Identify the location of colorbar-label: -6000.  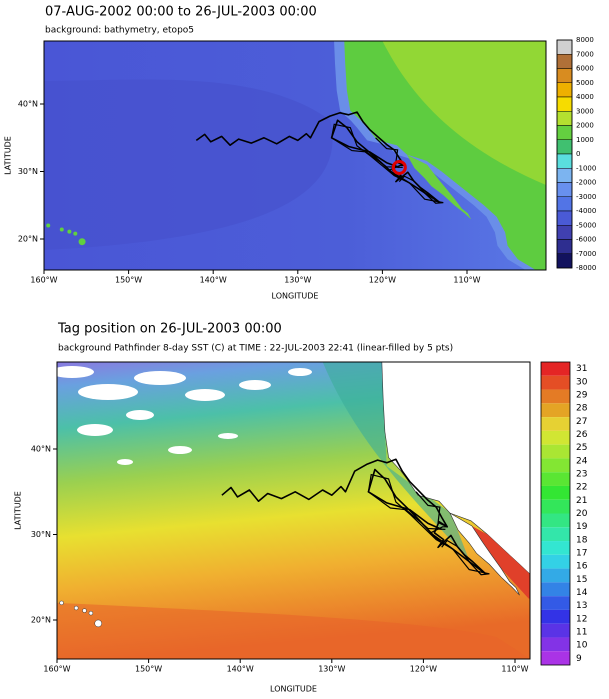
(586, 240).